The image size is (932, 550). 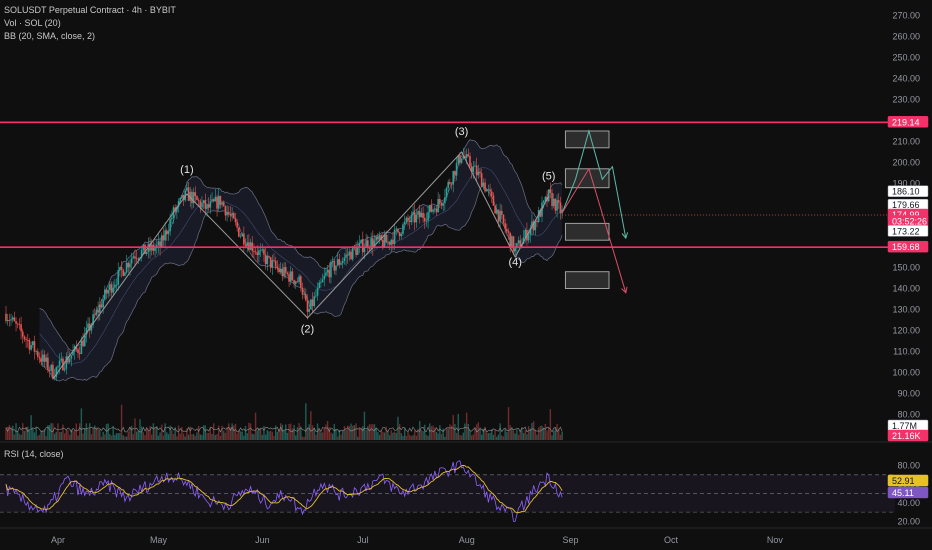 I want to click on y-tick-label: 110.00, so click(x=906, y=352).